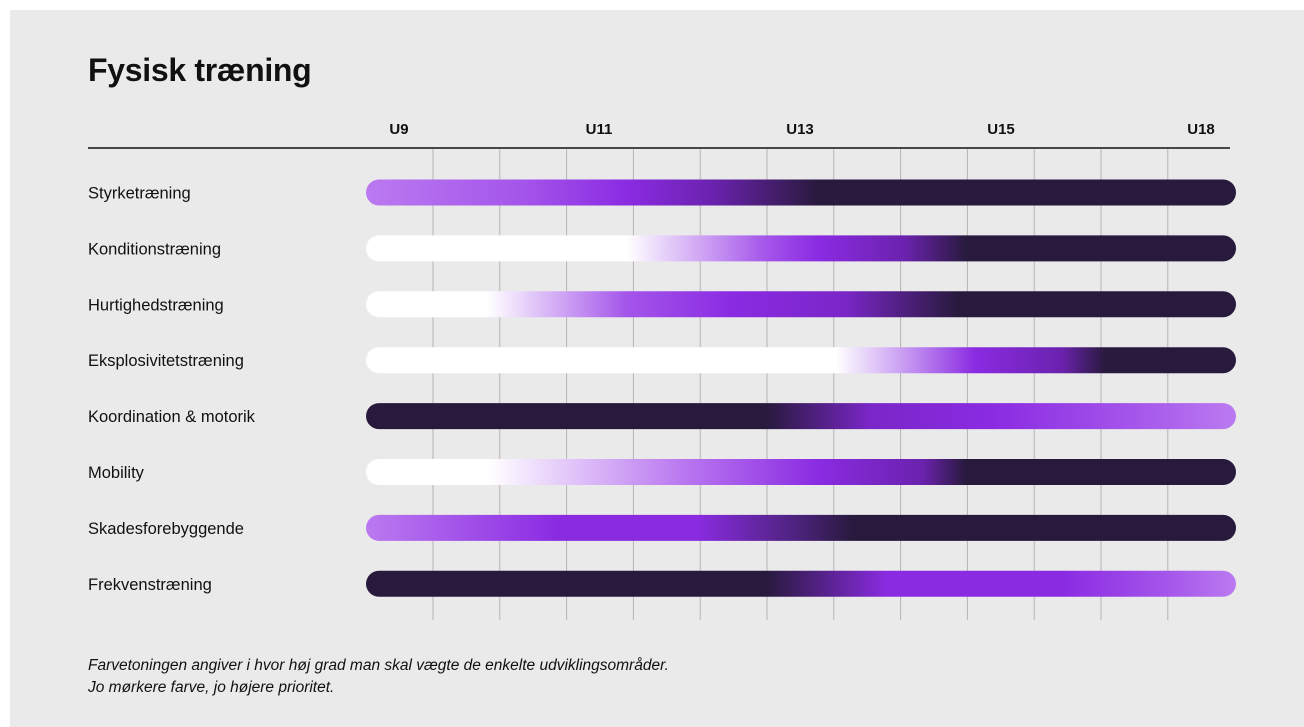  Describe the element at coordinates (599, 129) in the screenshot. I see `x-tick-label: U11` at that location.